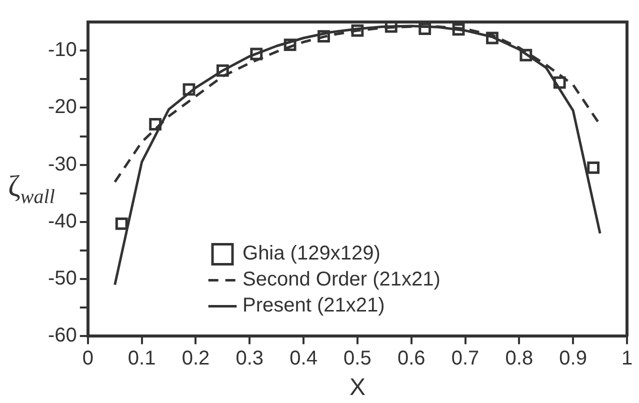  I want to click on legend-label: Present (21x21), so click(313, 305).